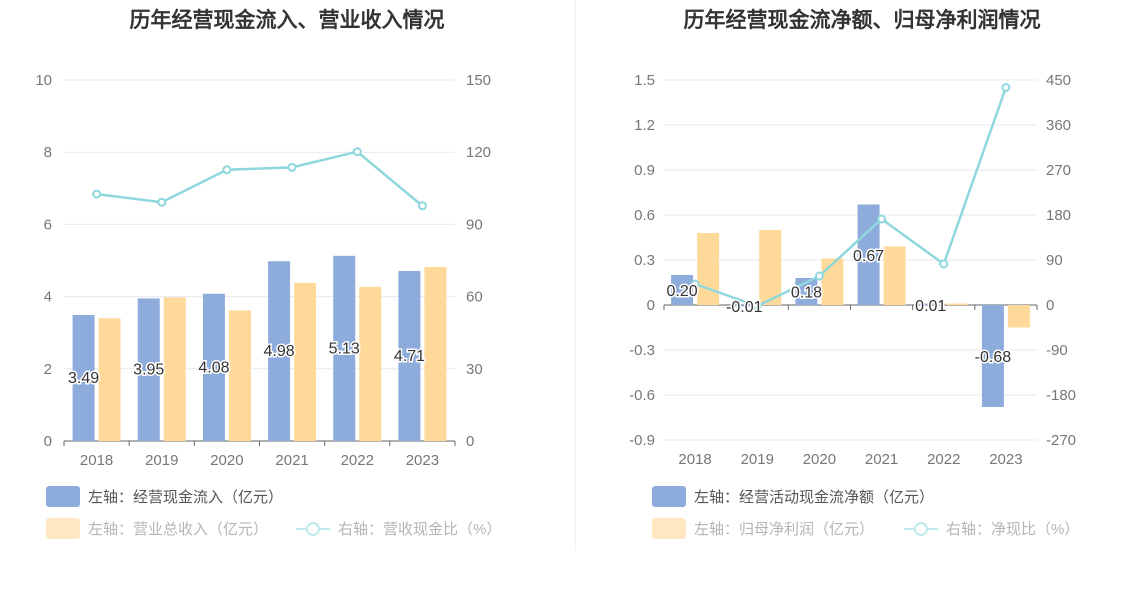 The width and height of the screenshot is (1148, 589). What do you see at coordinates (48, 297) in the screenshot?
I see `y-left-tick-label: 4` at bounding box center [48, 297].